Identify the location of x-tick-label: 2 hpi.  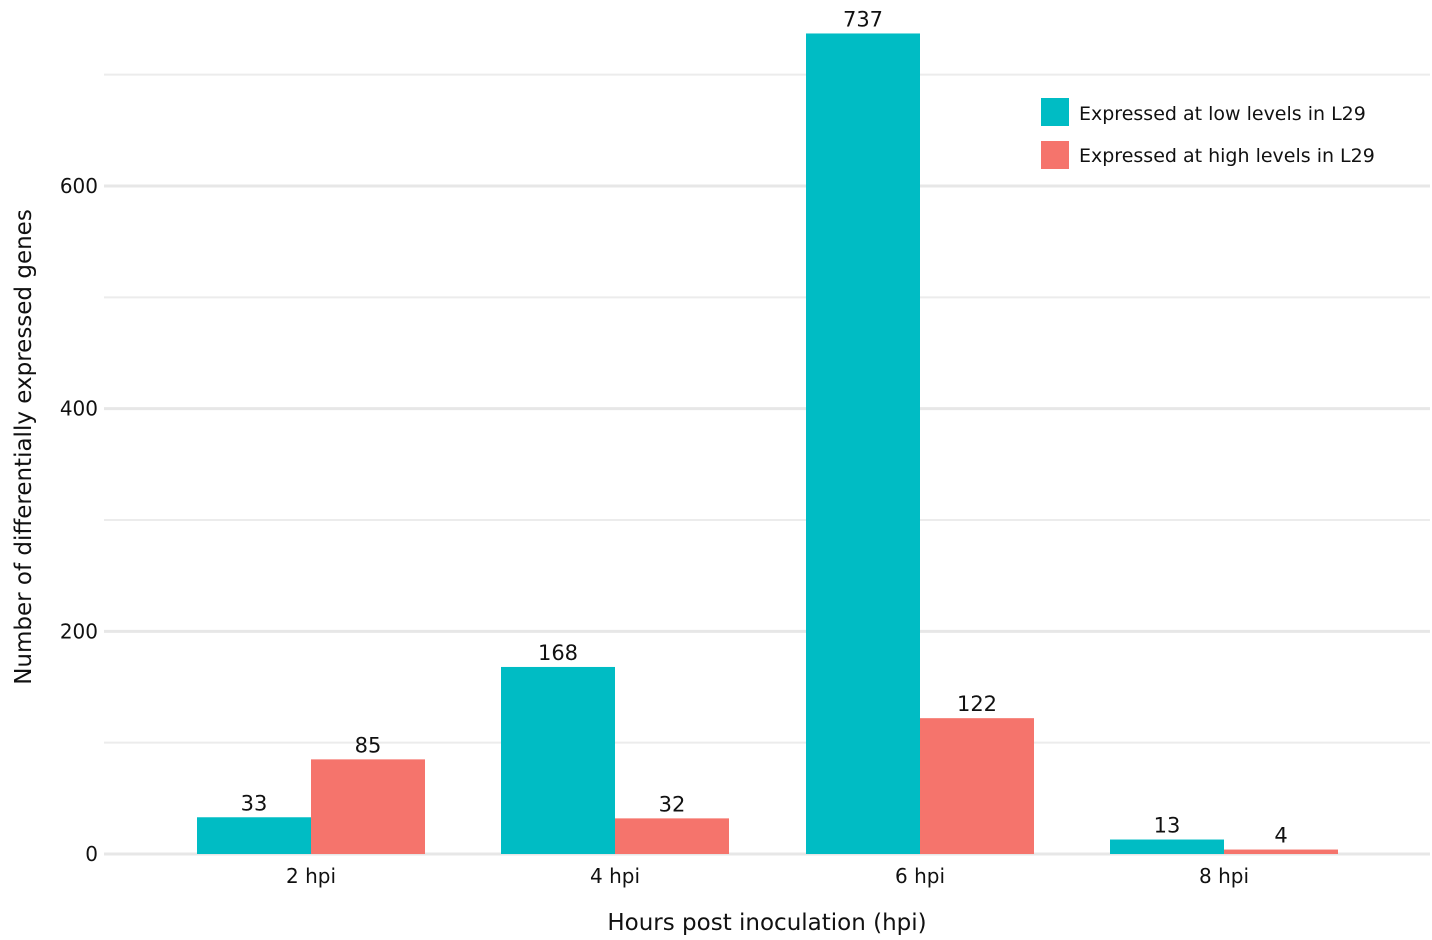
(311, 876).